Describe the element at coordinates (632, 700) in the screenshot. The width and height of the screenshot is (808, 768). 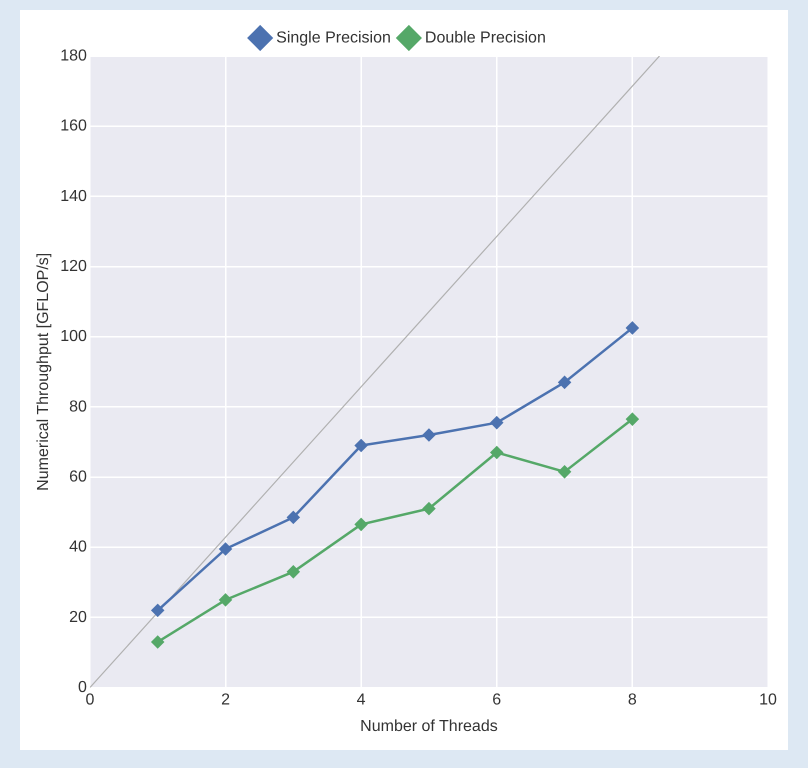
I see `x-tick-label: 8` at that location.